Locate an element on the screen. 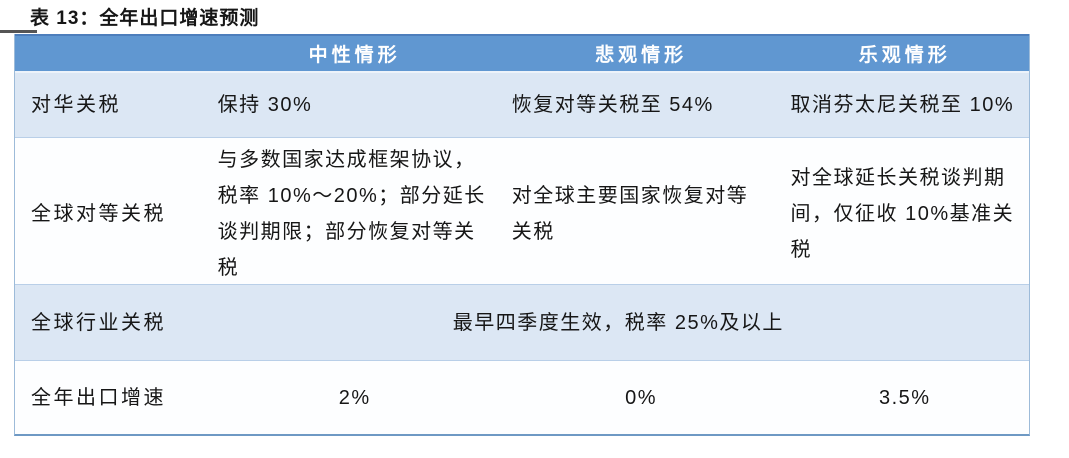 The height and width of the screenshot is (458, 1069). header-cell-neutral-scenario: 中性情形 is located at coordinates (354, 55).